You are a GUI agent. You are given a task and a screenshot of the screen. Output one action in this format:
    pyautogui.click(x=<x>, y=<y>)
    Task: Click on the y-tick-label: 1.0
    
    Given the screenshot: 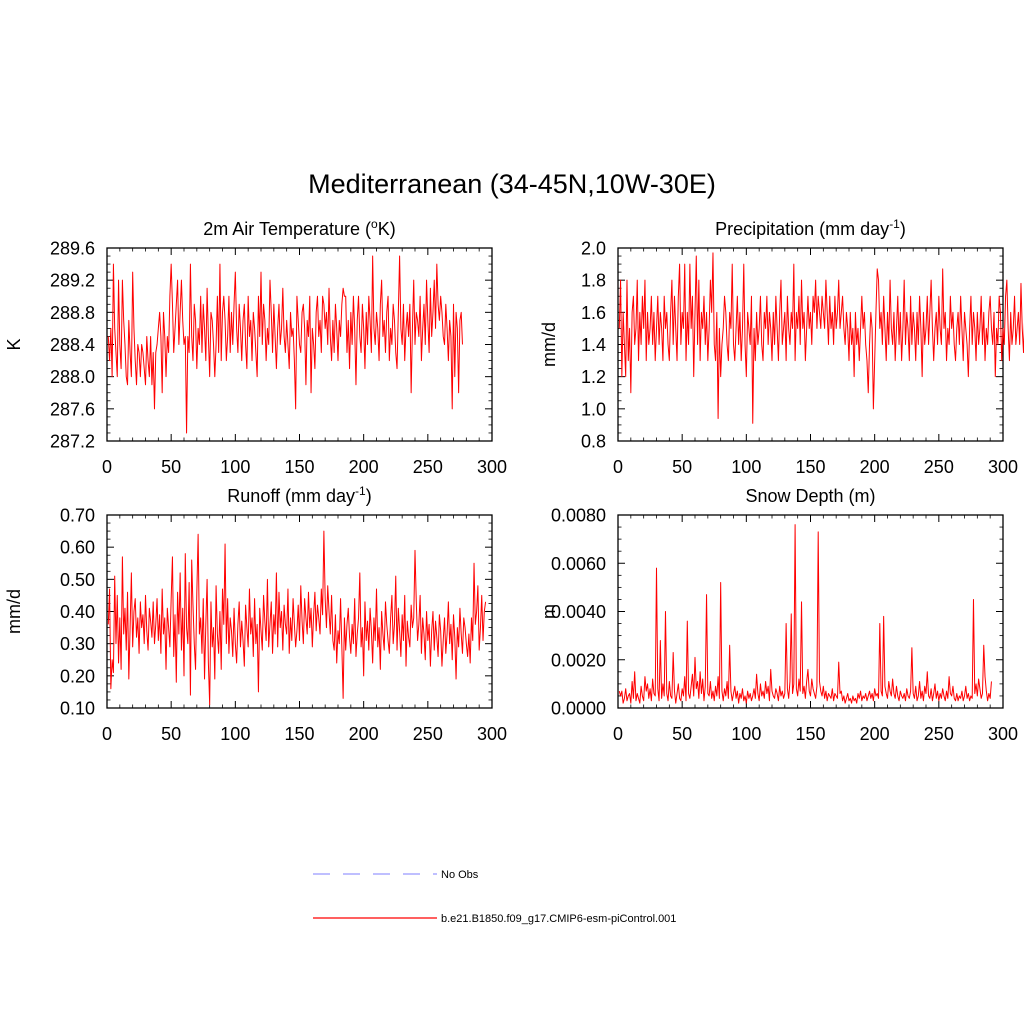 What is the action you would take?
    pyautogui.click(x=593, y=409)
    